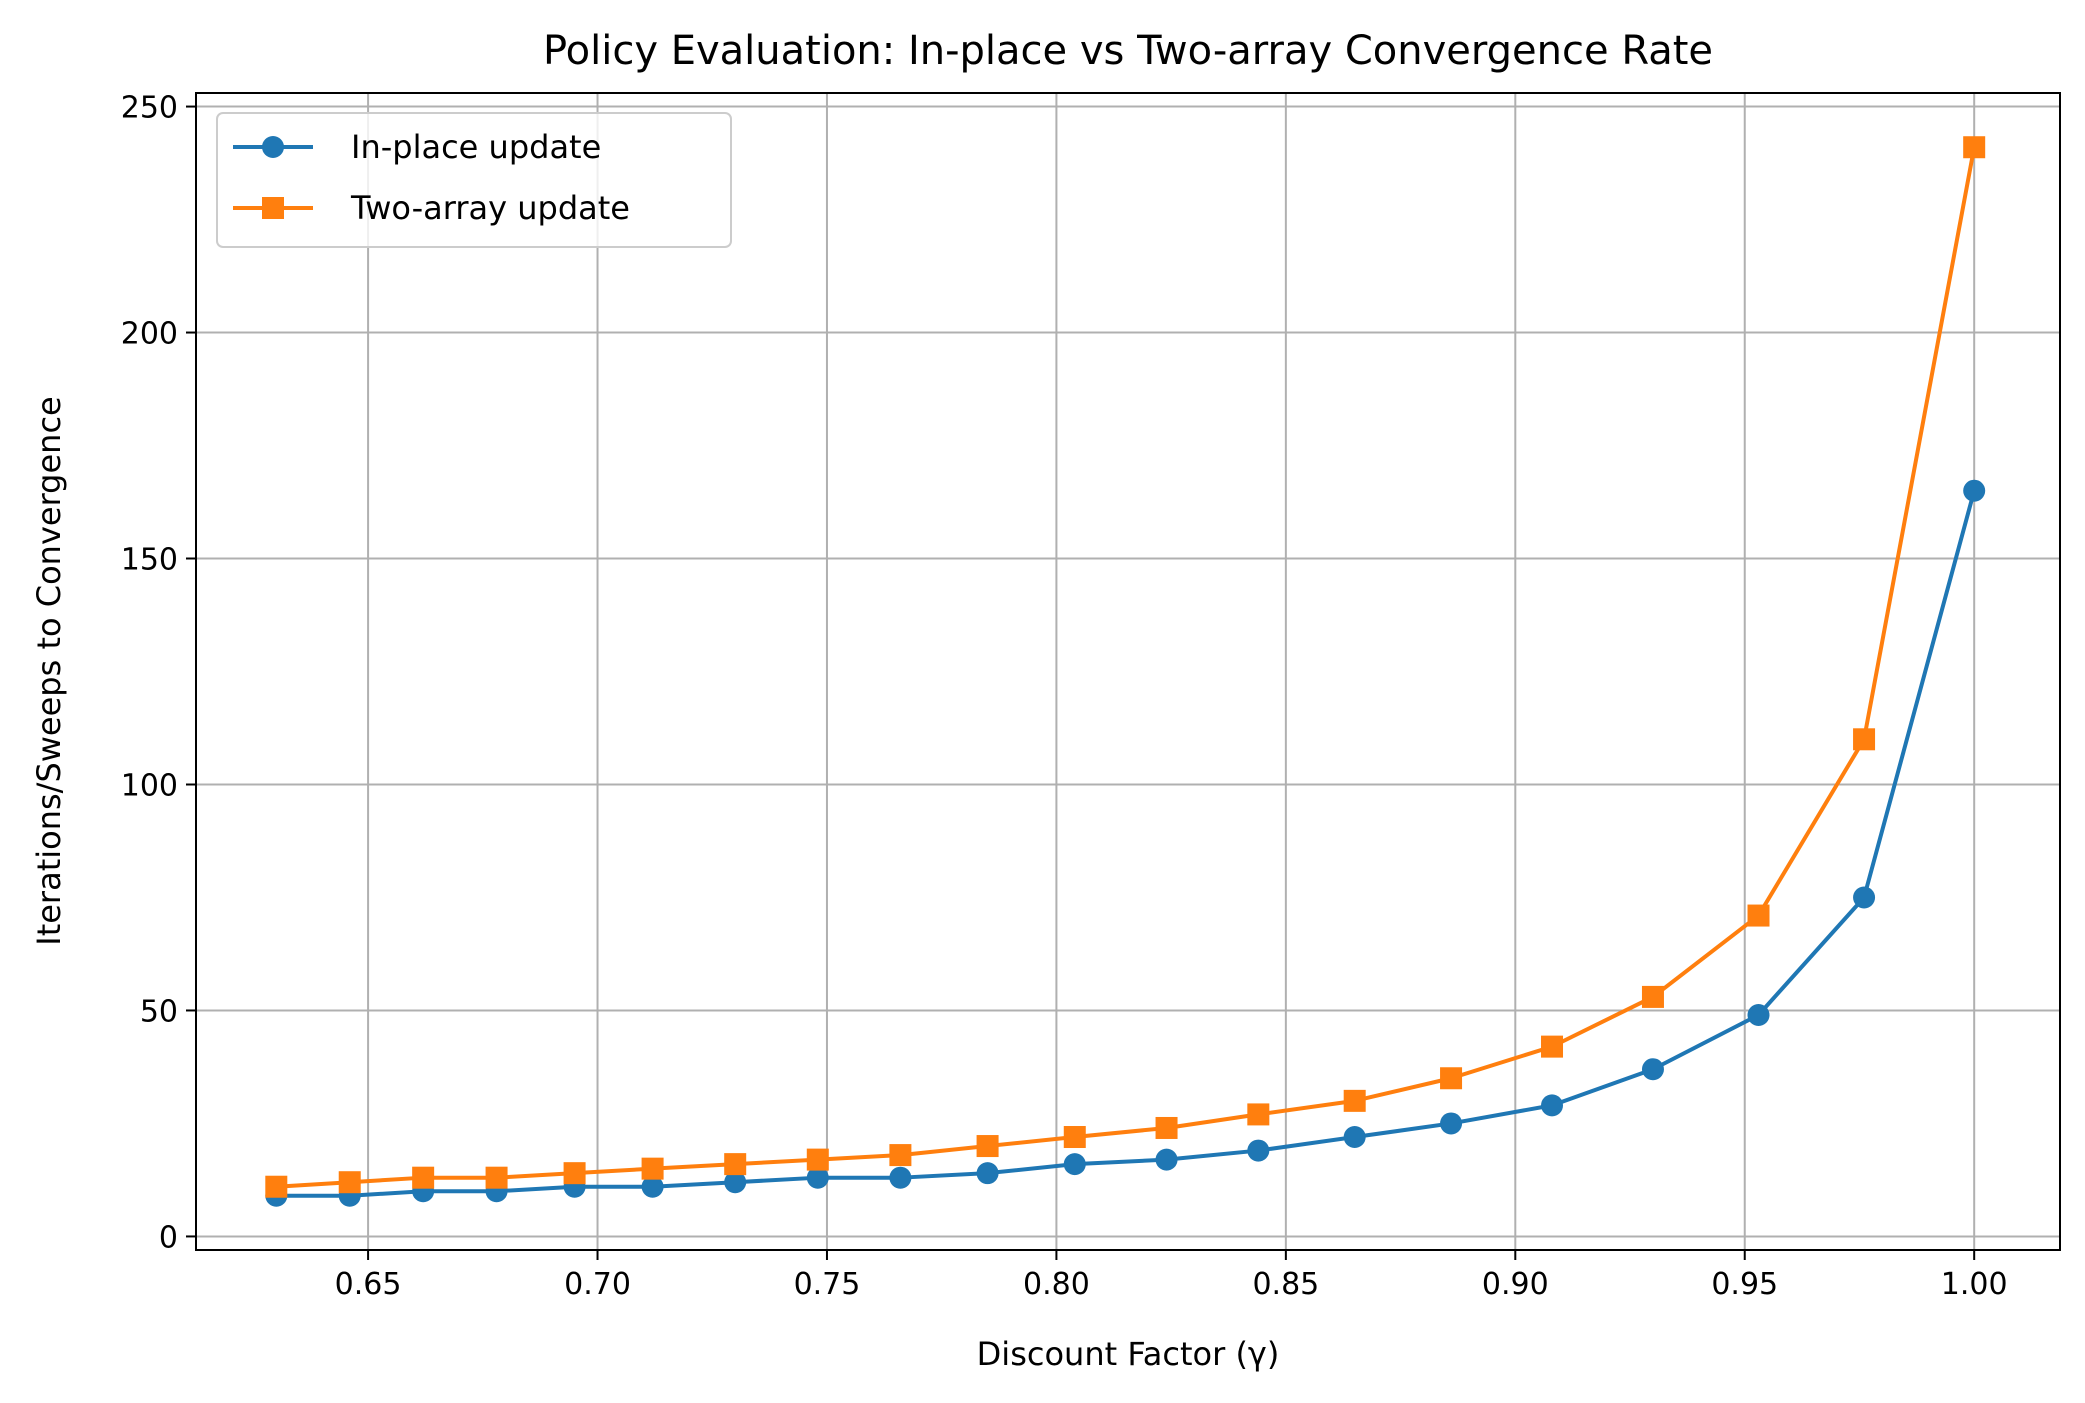 The image size is (2085, 1403). What do you see at coordinates (149, 785) in the screenshot?
I see `y-tick-label: 100` at bounding box center [149, 785].